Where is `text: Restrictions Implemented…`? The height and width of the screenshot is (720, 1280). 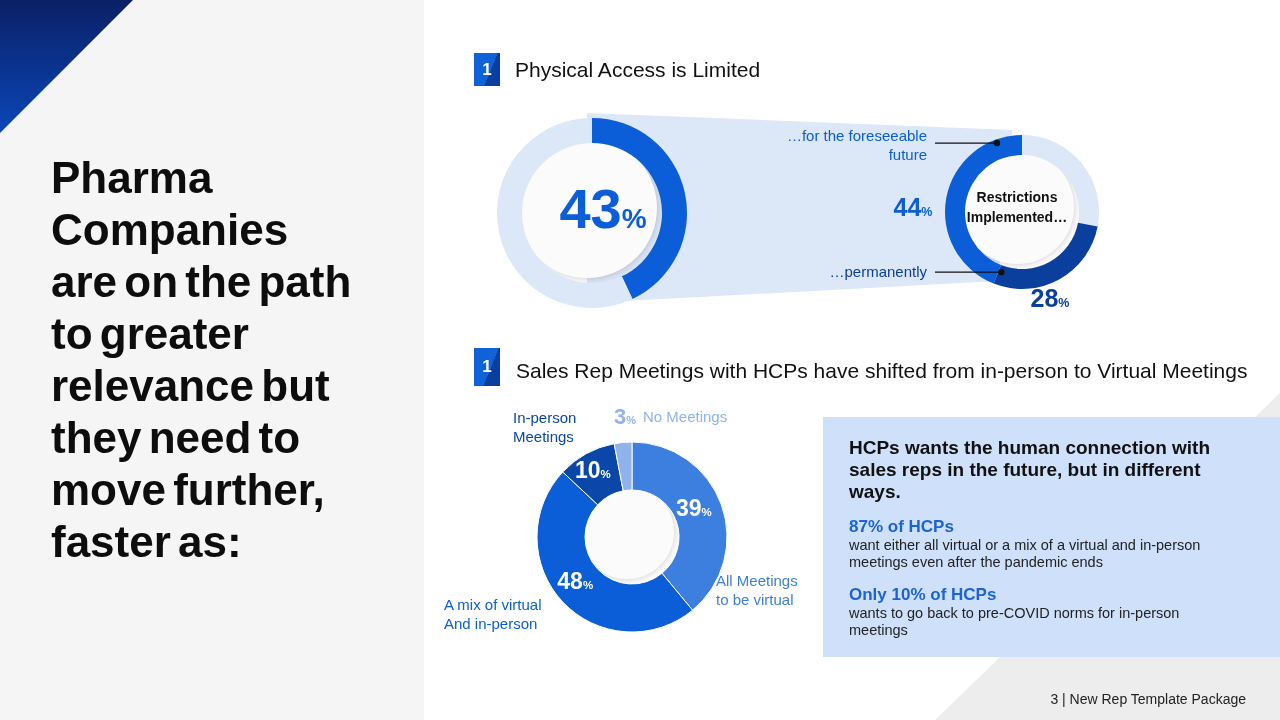 text: Restrictions Implemented… is located at coordinates (1017, 207).